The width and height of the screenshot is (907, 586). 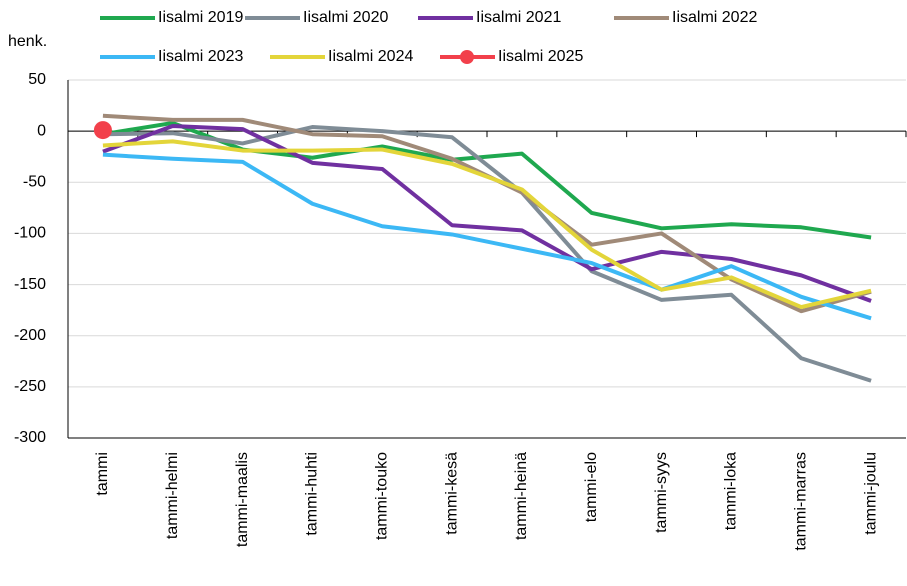 What do you see at coordinates (30, 233) in the screenshot?
I see `y-tick-label: -100` at bounding box center [30, 233].